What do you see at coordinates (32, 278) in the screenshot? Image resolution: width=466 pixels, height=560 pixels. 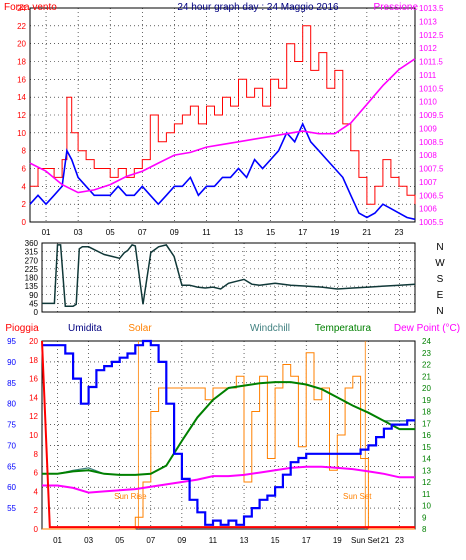 I see `direction-tick-label: 180` at bounding box center [32, 278].